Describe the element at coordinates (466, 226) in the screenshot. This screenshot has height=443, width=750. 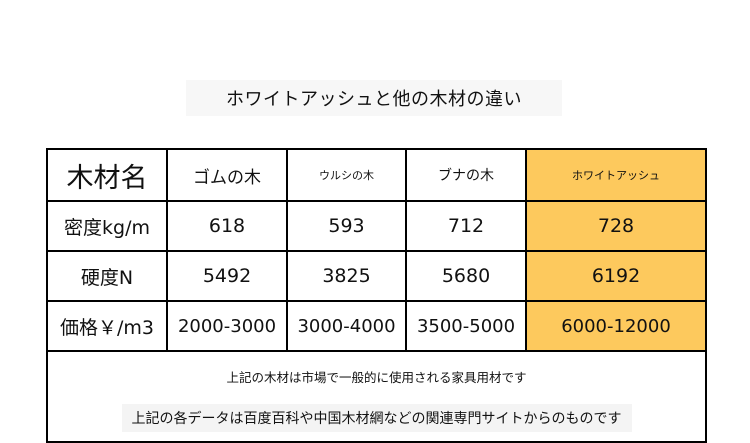
I see `table-cell: 712` at that location.